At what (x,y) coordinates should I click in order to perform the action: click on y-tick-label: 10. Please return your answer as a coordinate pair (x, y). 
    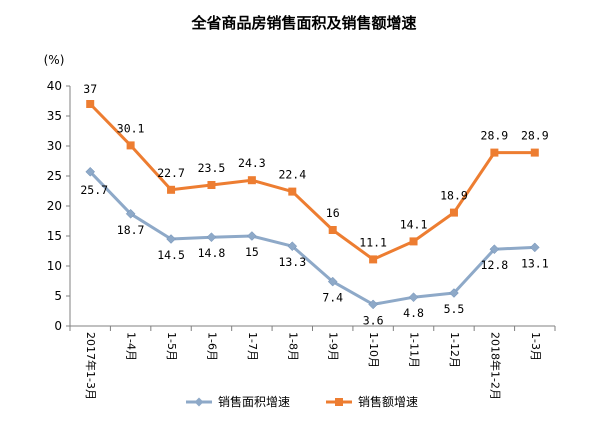
    Looking at the image, I should click on (54, 266).